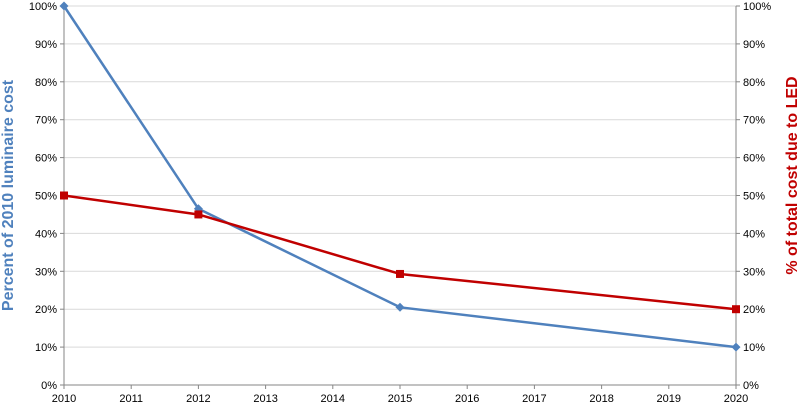 The image size is (800, 407). What do you see at coordinates (736, 399) in the screenshot?
I see `x-tick-label: 2020` at bounding box center [736, 399].